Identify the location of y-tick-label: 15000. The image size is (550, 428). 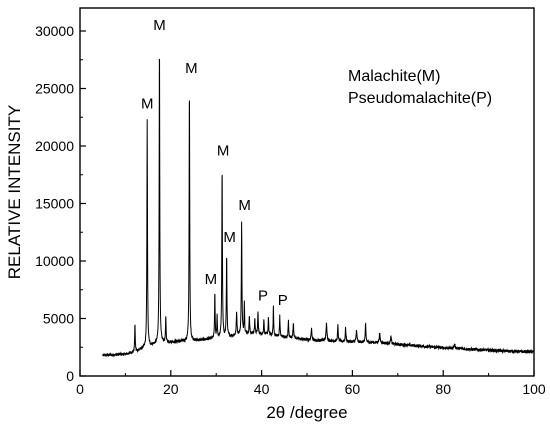
(54, 204).